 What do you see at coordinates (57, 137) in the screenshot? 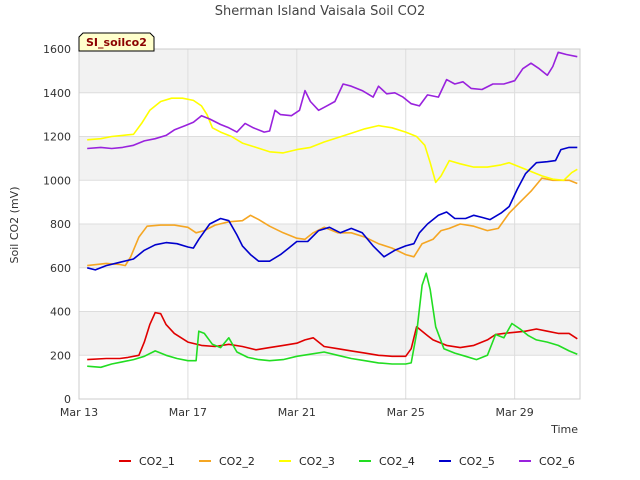
I see `y-tick-label: 1200` at bounding box center [57, 137].